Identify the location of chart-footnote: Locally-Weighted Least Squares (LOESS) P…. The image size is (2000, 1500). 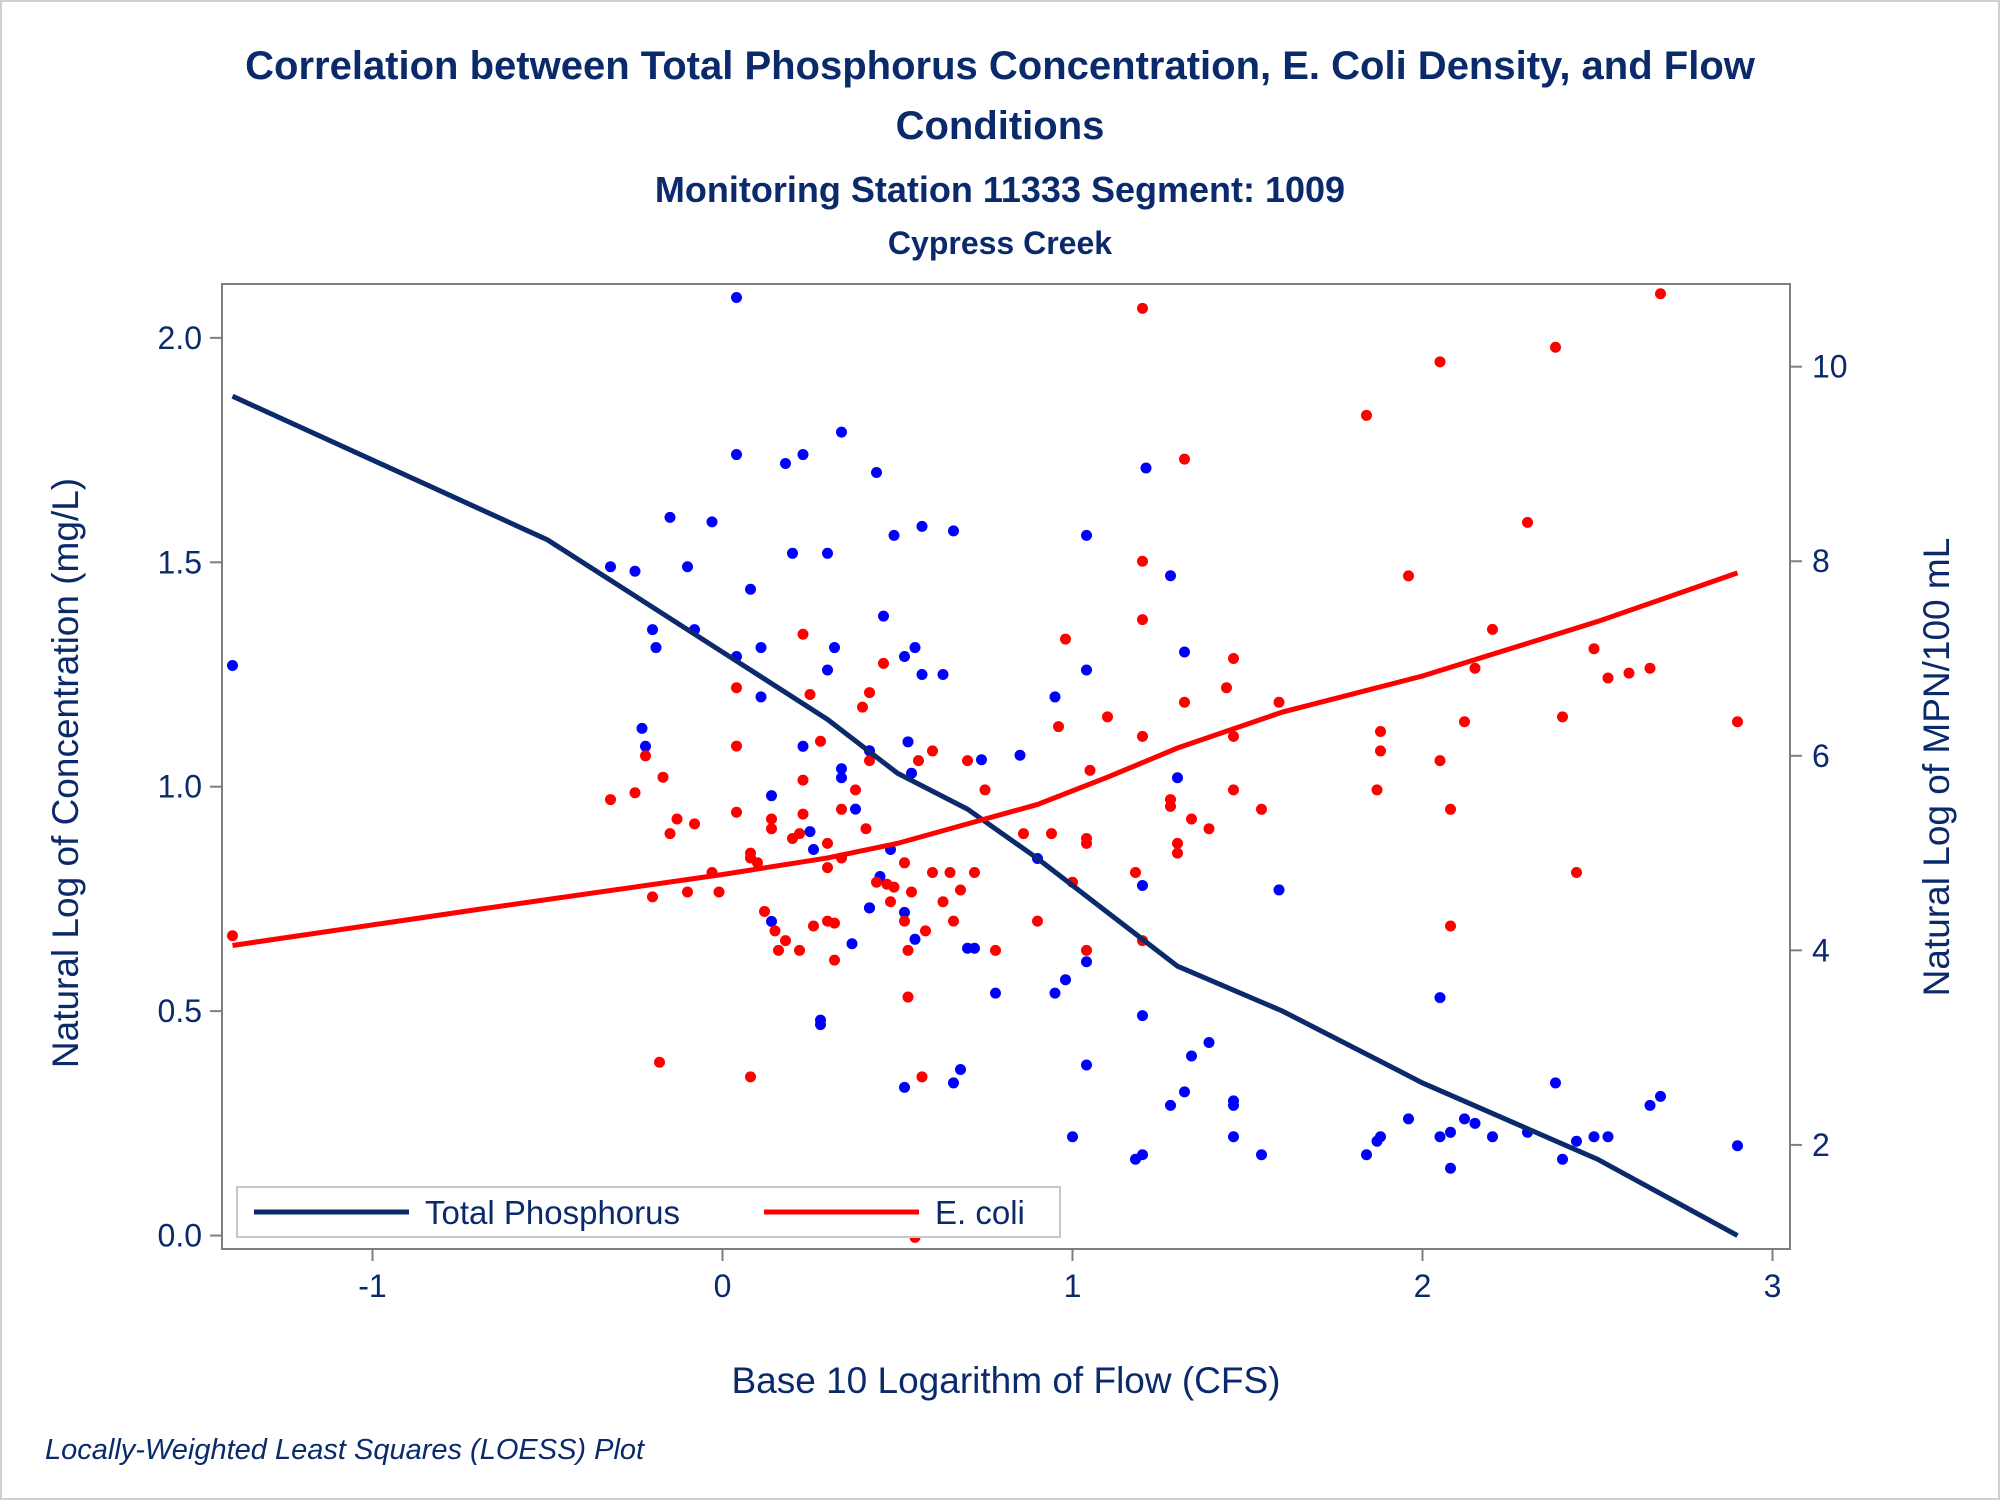
(345, 1450).